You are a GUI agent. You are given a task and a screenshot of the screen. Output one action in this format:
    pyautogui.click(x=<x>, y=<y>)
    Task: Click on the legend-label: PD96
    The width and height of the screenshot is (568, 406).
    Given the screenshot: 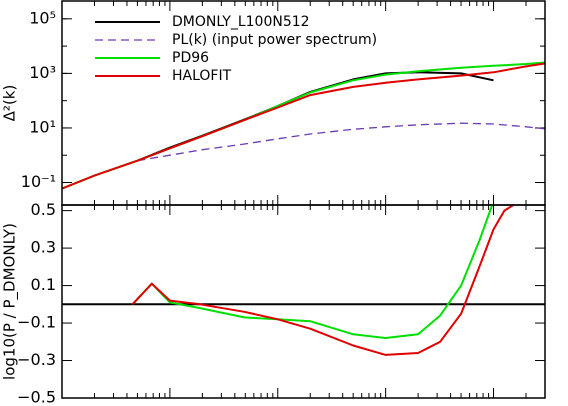 What is the action you would take?
    pyautogui.click(x=190, y=58)
    